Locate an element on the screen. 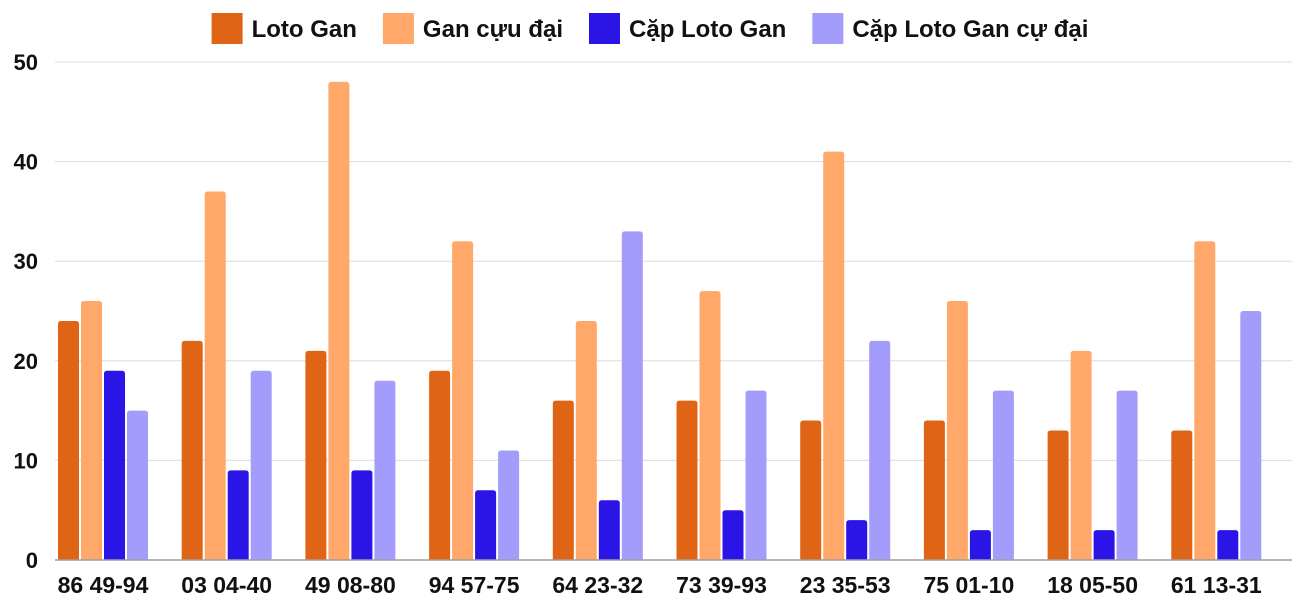 The height and width of the screenshot is (600, 1300). legend-item: Cặp Loto Gan cự đại is located at coordinates (950, 28).